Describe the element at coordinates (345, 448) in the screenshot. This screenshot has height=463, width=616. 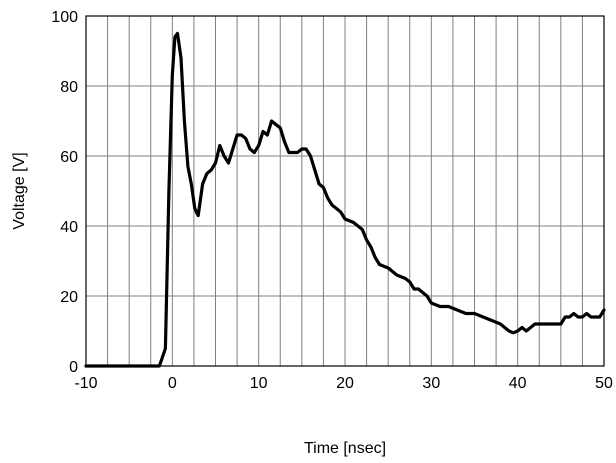
I see `x-axis-title: Time [nsec]` at that location.